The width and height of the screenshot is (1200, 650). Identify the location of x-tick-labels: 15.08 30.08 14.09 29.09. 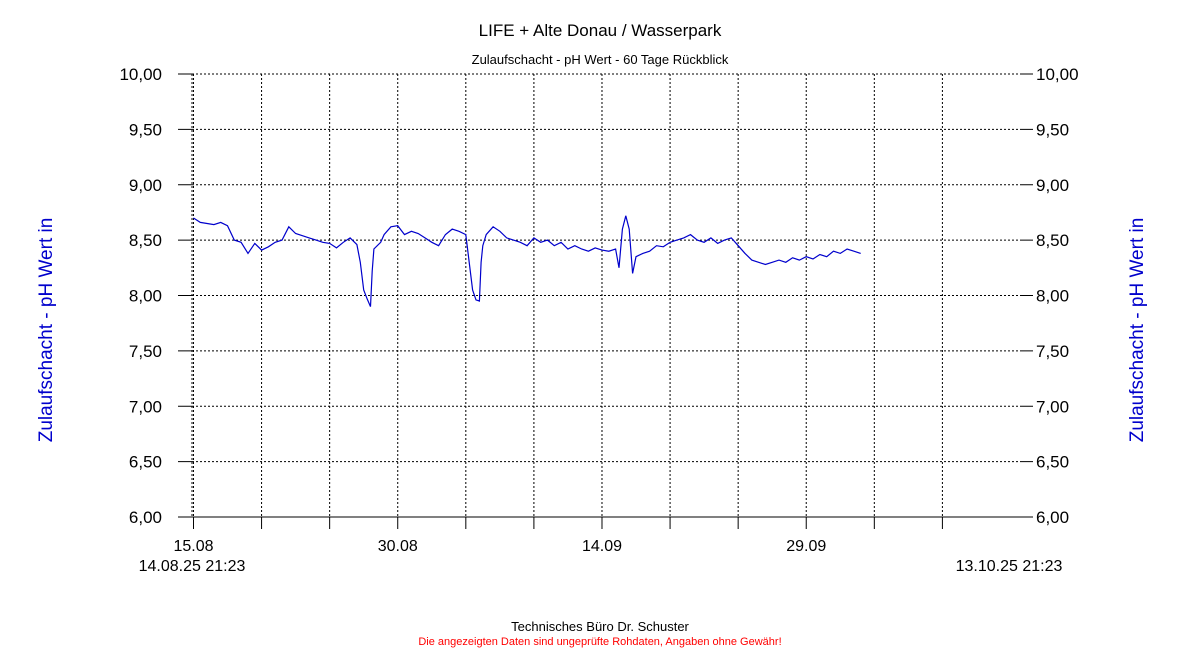
(499, 546).